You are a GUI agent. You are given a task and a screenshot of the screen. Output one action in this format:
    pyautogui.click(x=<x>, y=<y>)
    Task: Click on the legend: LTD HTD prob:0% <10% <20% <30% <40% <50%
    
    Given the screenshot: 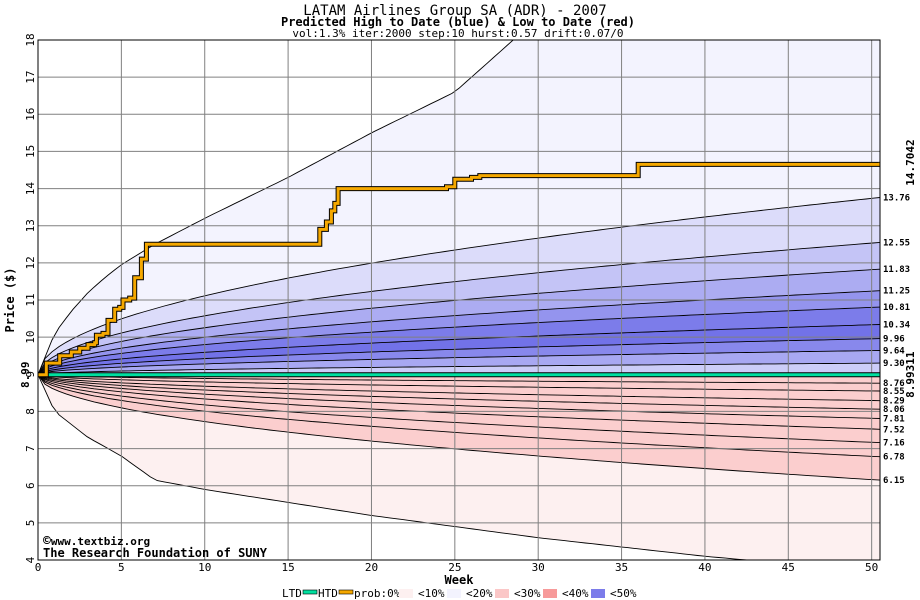 What is the action you would take?
    pyautogui.click(x=459, y=593)
    